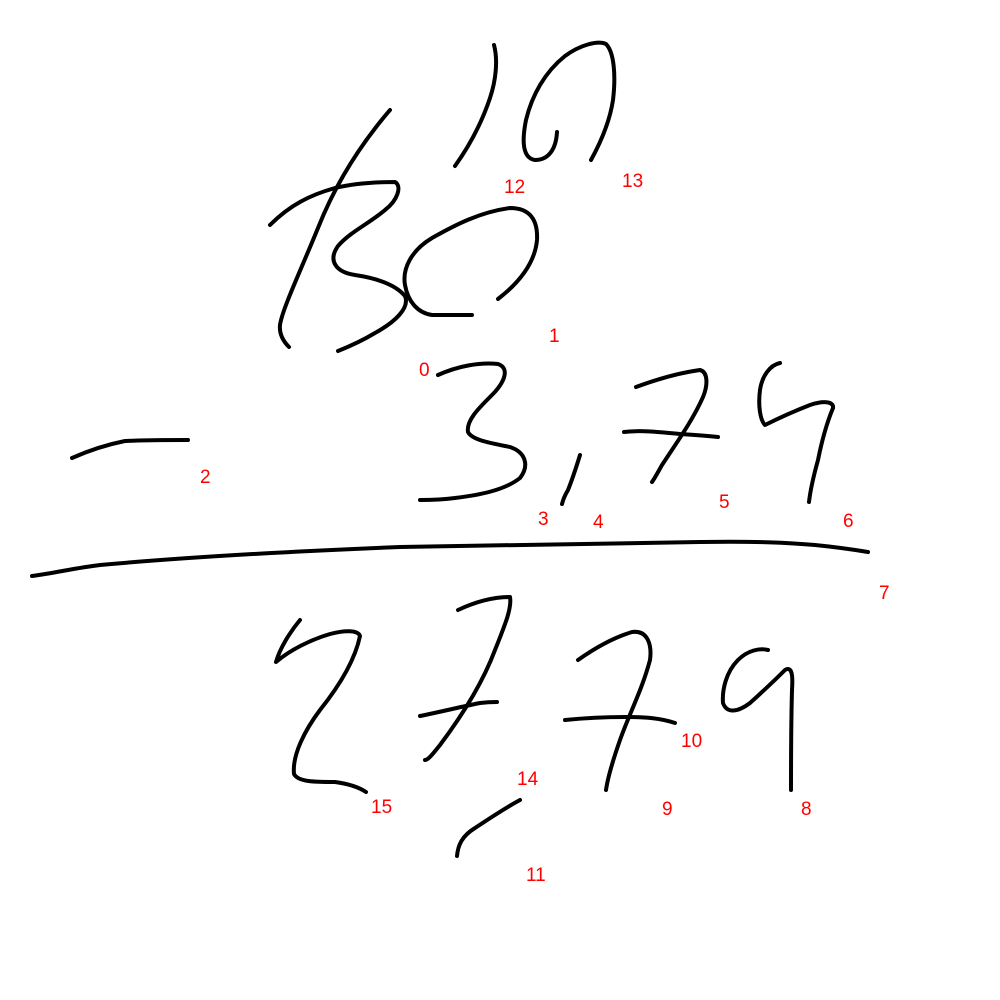 The height and width of the screenshot is (1000, 1000). Describe the element at coordinates (667, 809) in the screenshot. I see `stroke-label-9: 9` at that location.